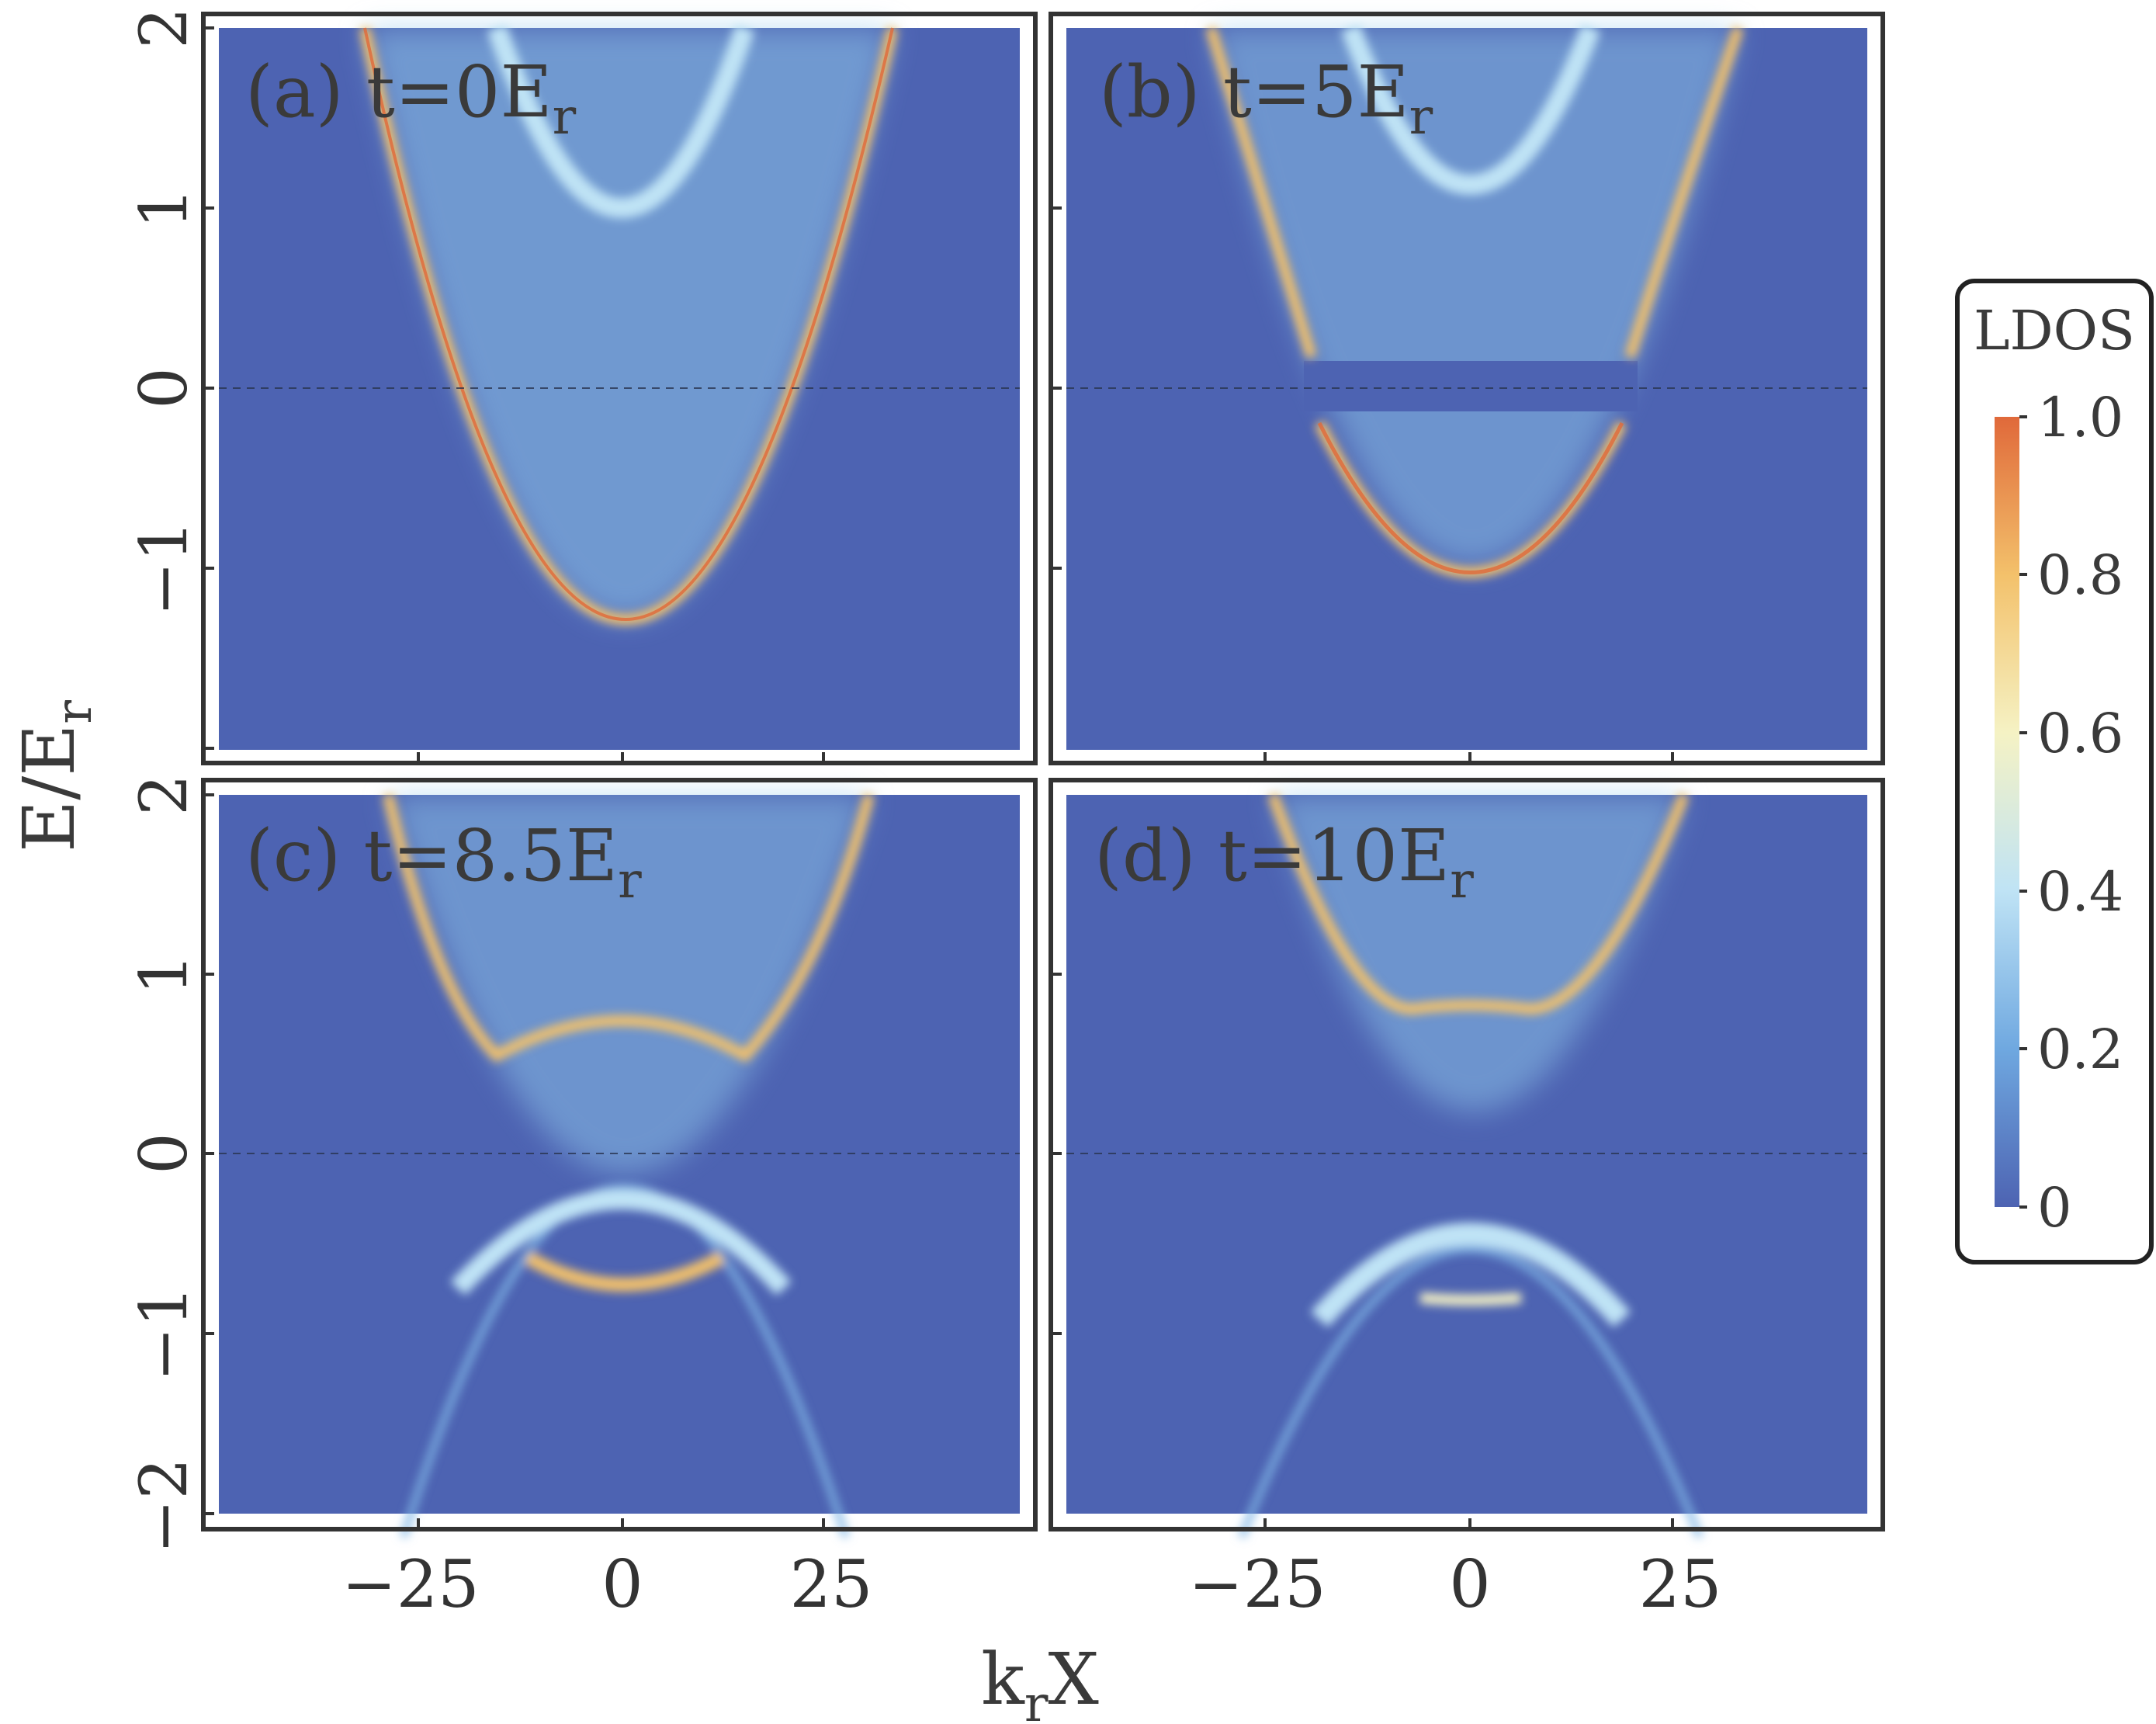  I want to click on panel-d-lower-band, so click(1471, 1392).